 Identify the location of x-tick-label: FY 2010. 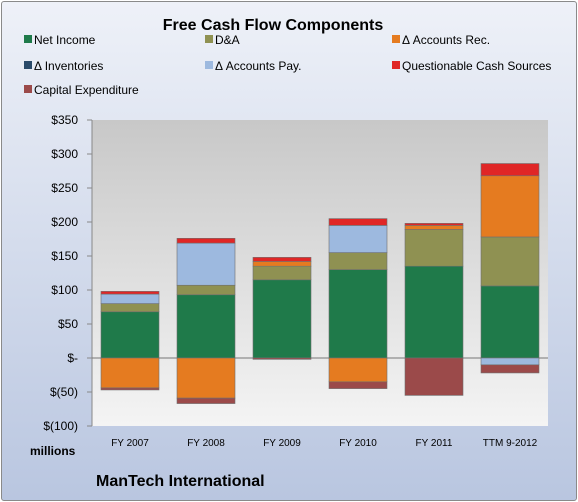
(358, 443).